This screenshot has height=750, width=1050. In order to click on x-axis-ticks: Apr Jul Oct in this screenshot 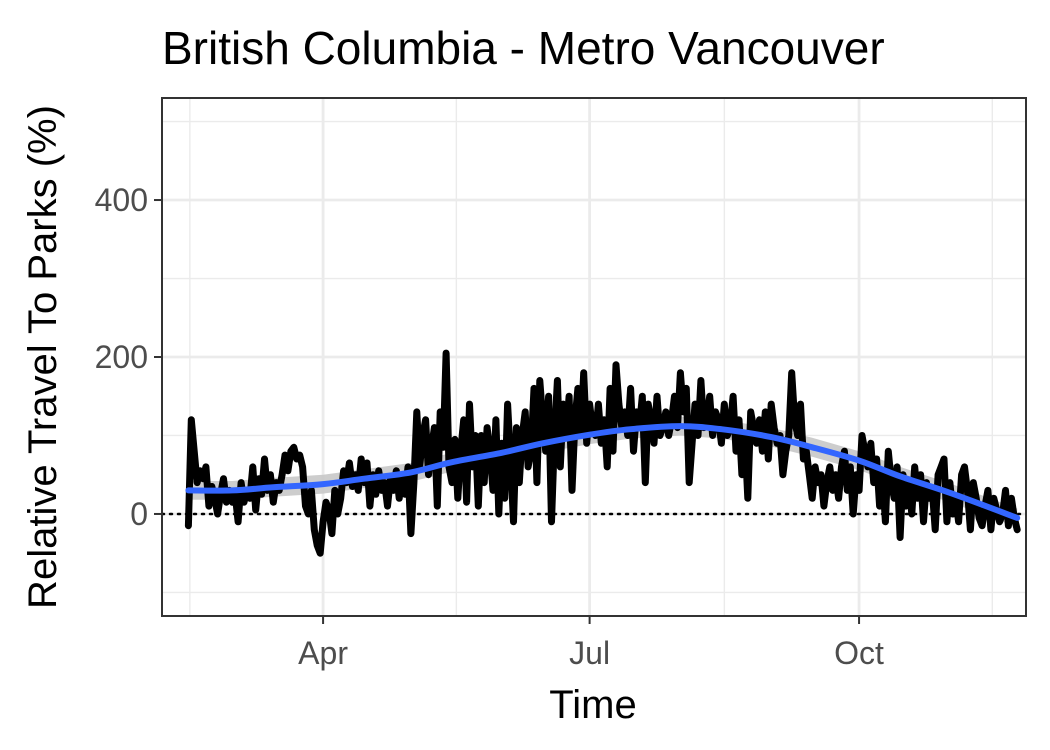, I will do `click(591, 643)`.